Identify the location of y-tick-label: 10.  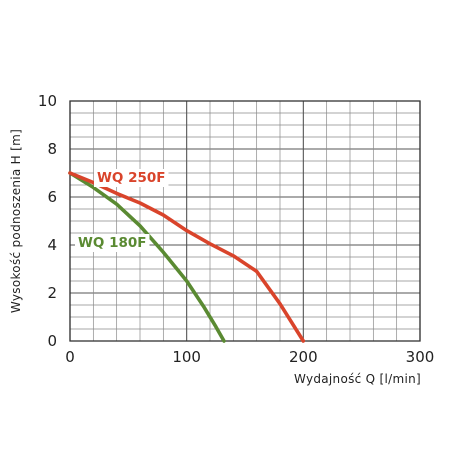
(47, 101).